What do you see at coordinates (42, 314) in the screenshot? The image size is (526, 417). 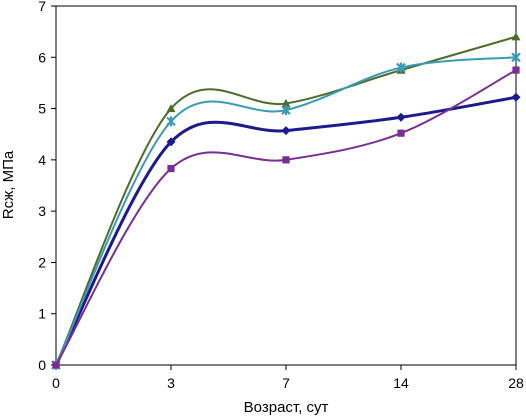 I see `y-tick-label: 1` at bounding box center [42, 314].